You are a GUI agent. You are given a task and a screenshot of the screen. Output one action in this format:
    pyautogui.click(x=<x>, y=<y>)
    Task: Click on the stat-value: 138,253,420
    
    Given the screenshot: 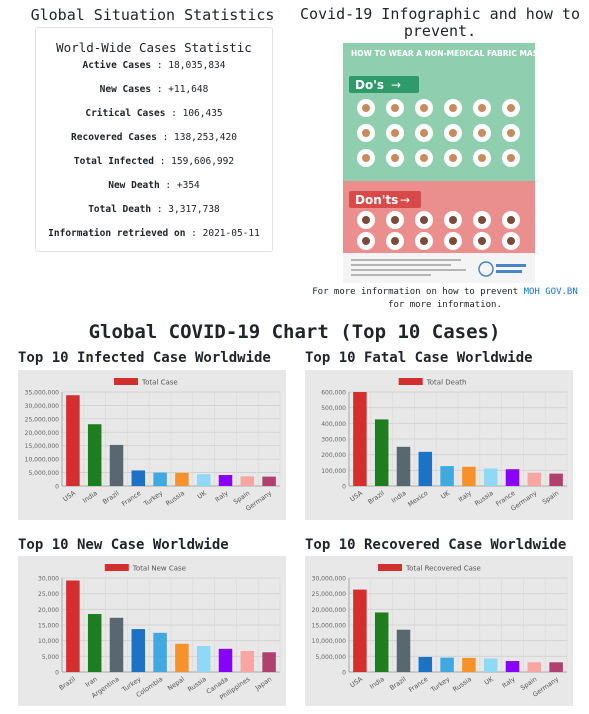 What is the action you would take?
    pyautogui.click(x=205, y=137)
    